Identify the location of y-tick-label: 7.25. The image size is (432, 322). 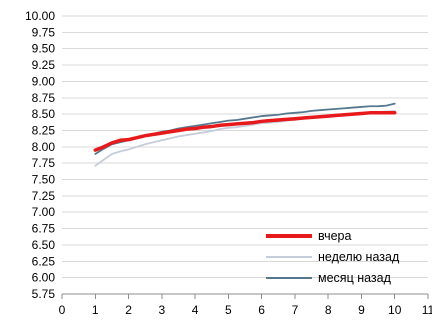
(44, 196).